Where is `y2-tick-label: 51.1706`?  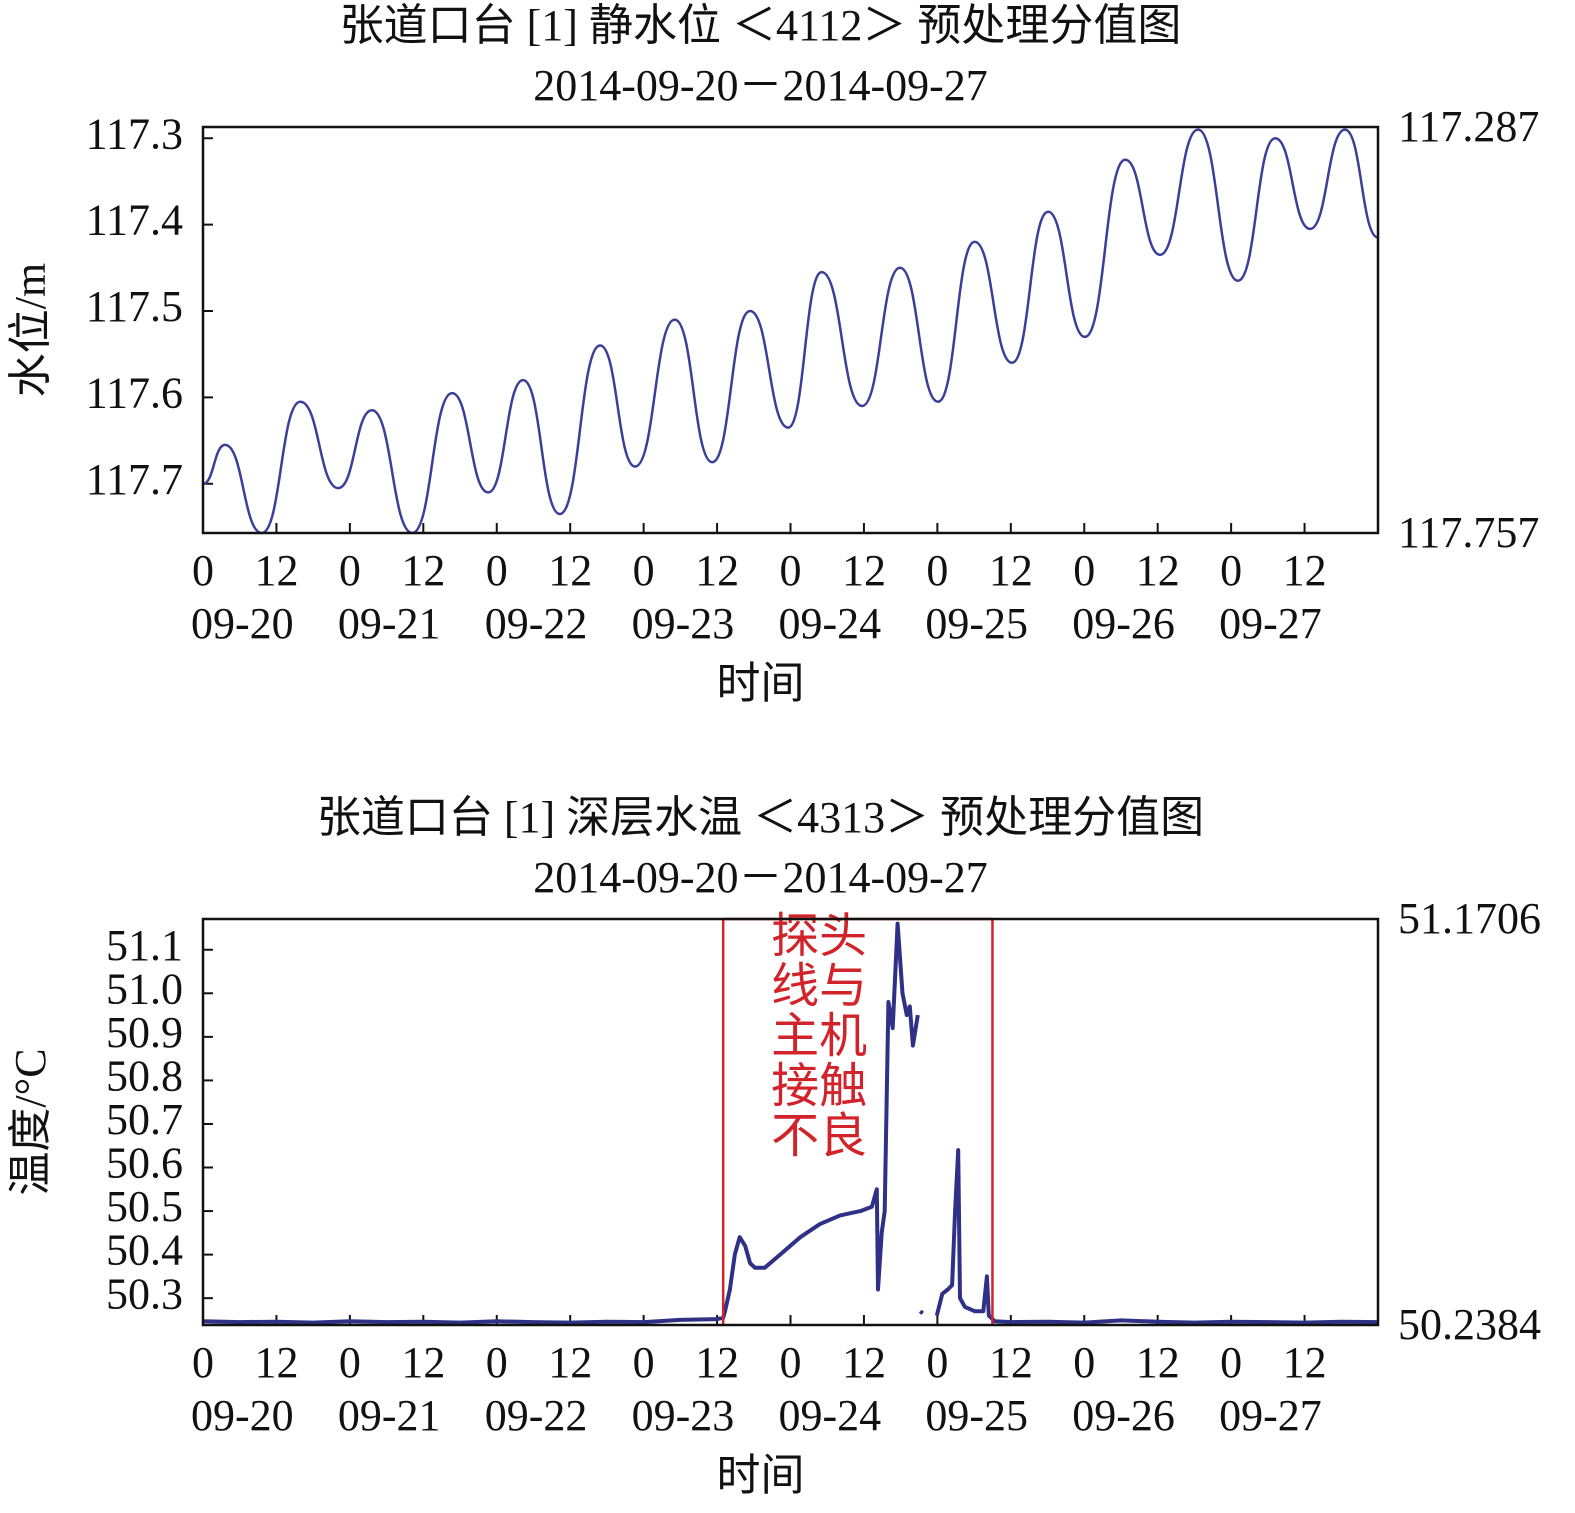
y2-tick-label: 51.1706 is located at coordinates (1469, 918).